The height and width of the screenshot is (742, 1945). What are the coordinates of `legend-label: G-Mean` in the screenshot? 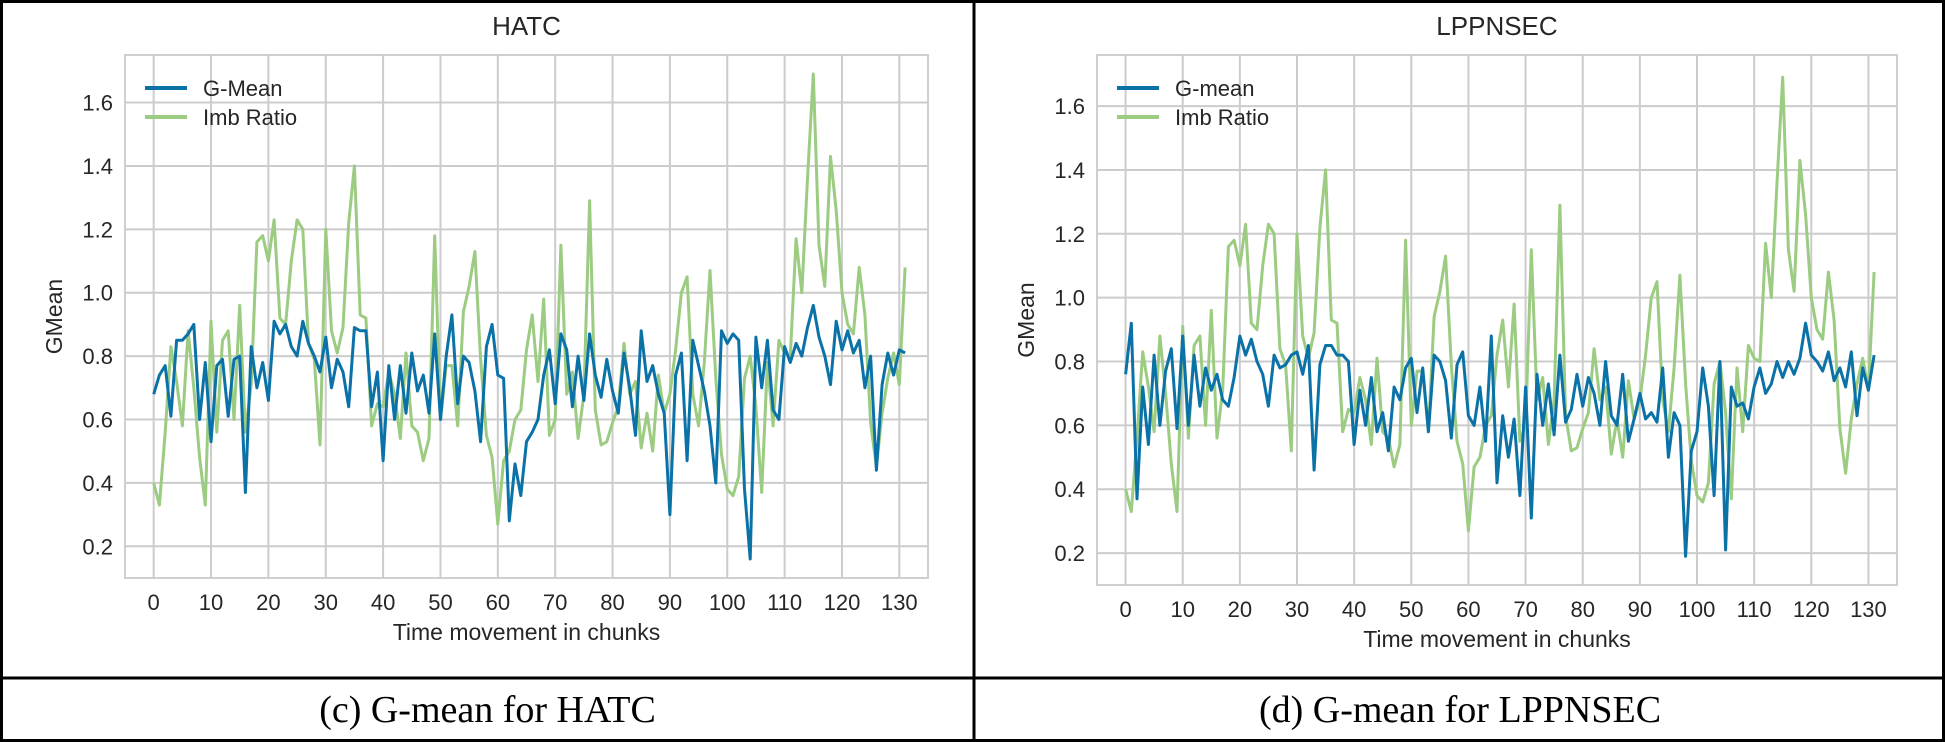 It's located at (242, 88).